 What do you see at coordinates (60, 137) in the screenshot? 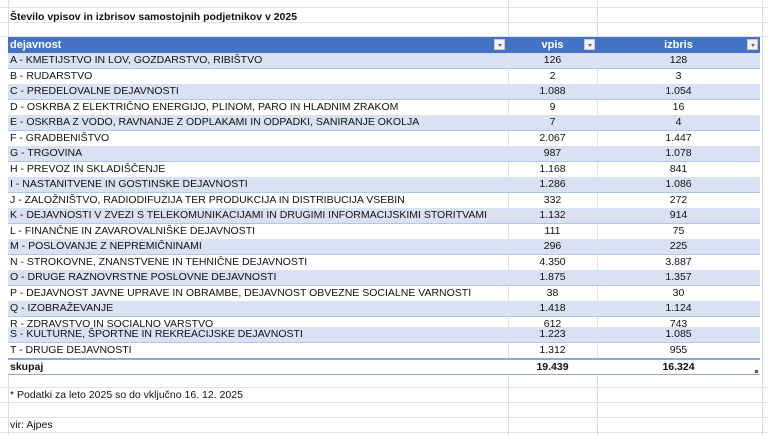
I see `cell-dejavnost: F - GRADBENIŠTVO` at bounding box center [60, 137].